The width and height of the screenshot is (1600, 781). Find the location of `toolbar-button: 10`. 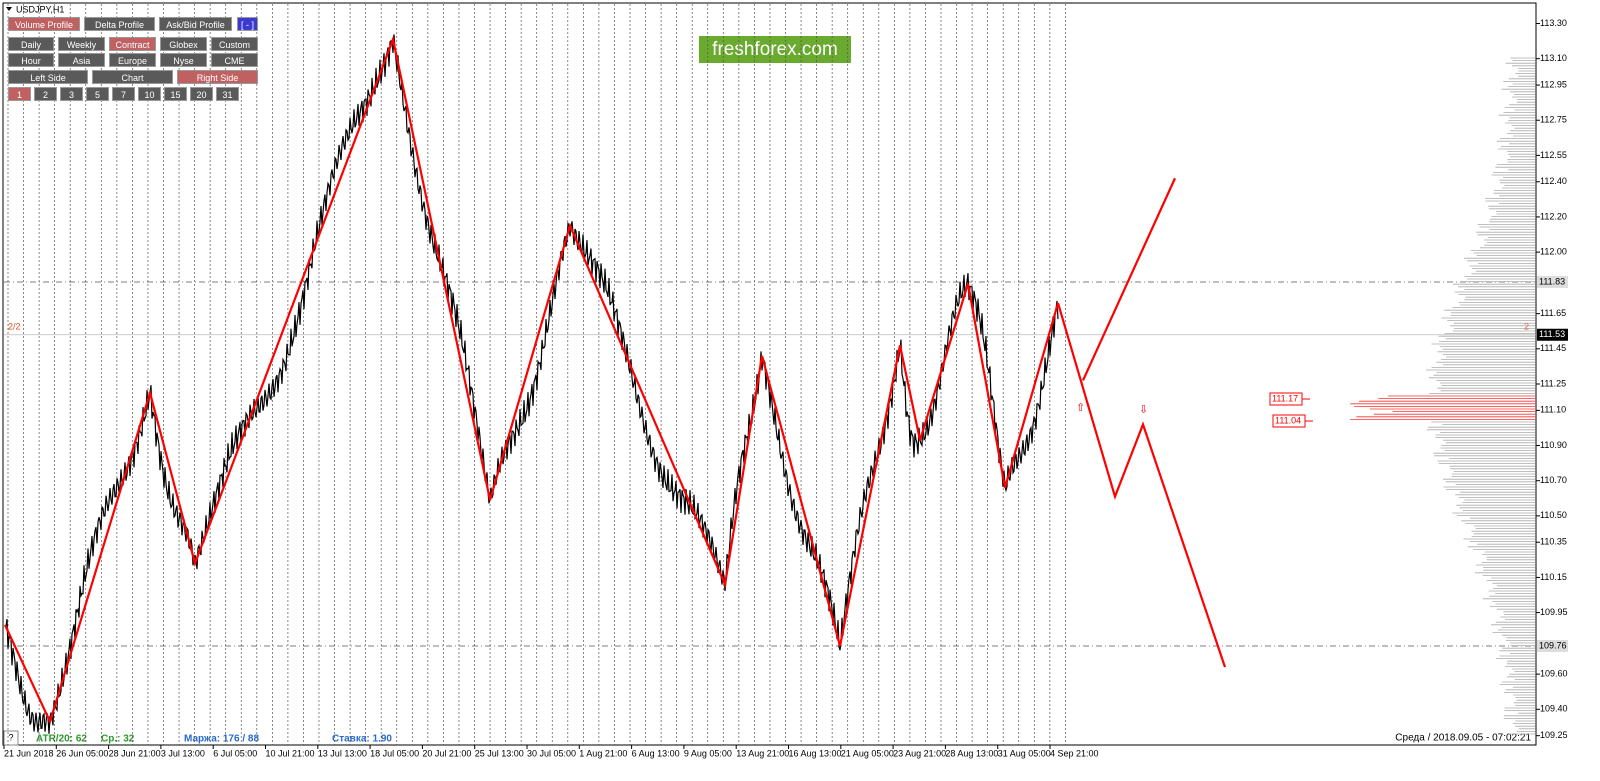

toolbar-button: 10 is located at coordinates (149, 94).